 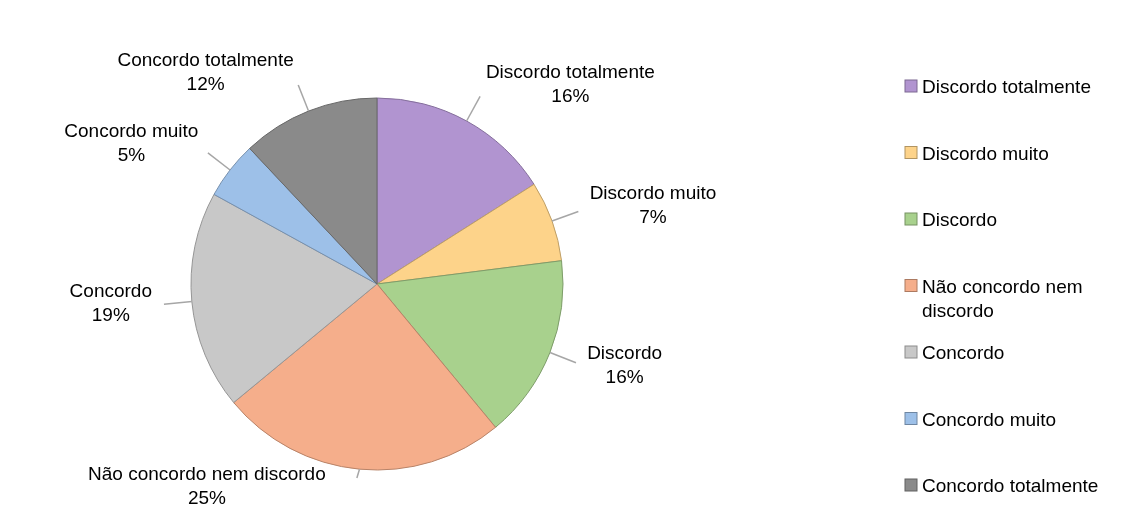 I want to click on data-label: 5%, so click(x=131, y=155).